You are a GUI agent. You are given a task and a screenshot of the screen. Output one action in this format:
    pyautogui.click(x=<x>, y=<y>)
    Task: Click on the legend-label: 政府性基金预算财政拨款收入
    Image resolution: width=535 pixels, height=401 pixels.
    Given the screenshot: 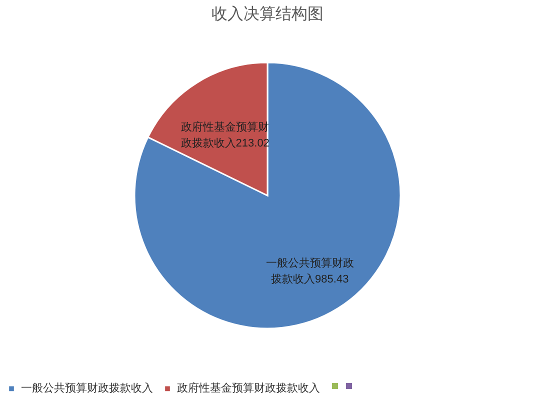 What is the action you would take?
    pyautogui.click(x=248, y=388)
    